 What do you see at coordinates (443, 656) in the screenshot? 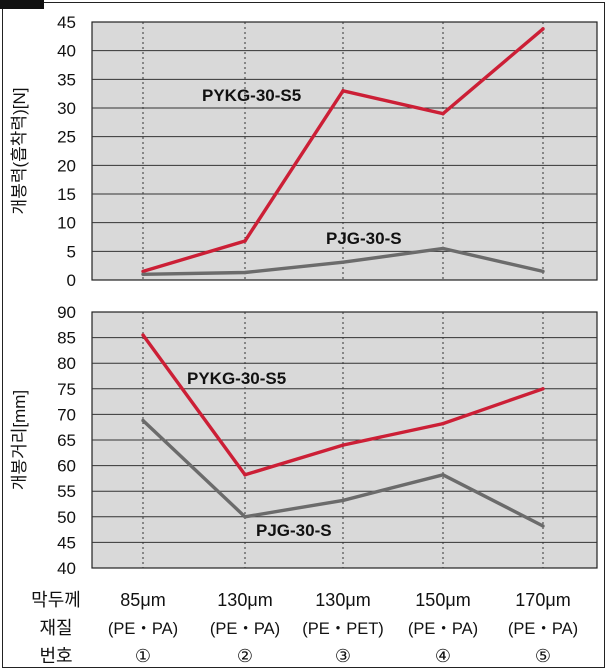
I see `number-cell: ④` at bounding box center [443, 656].